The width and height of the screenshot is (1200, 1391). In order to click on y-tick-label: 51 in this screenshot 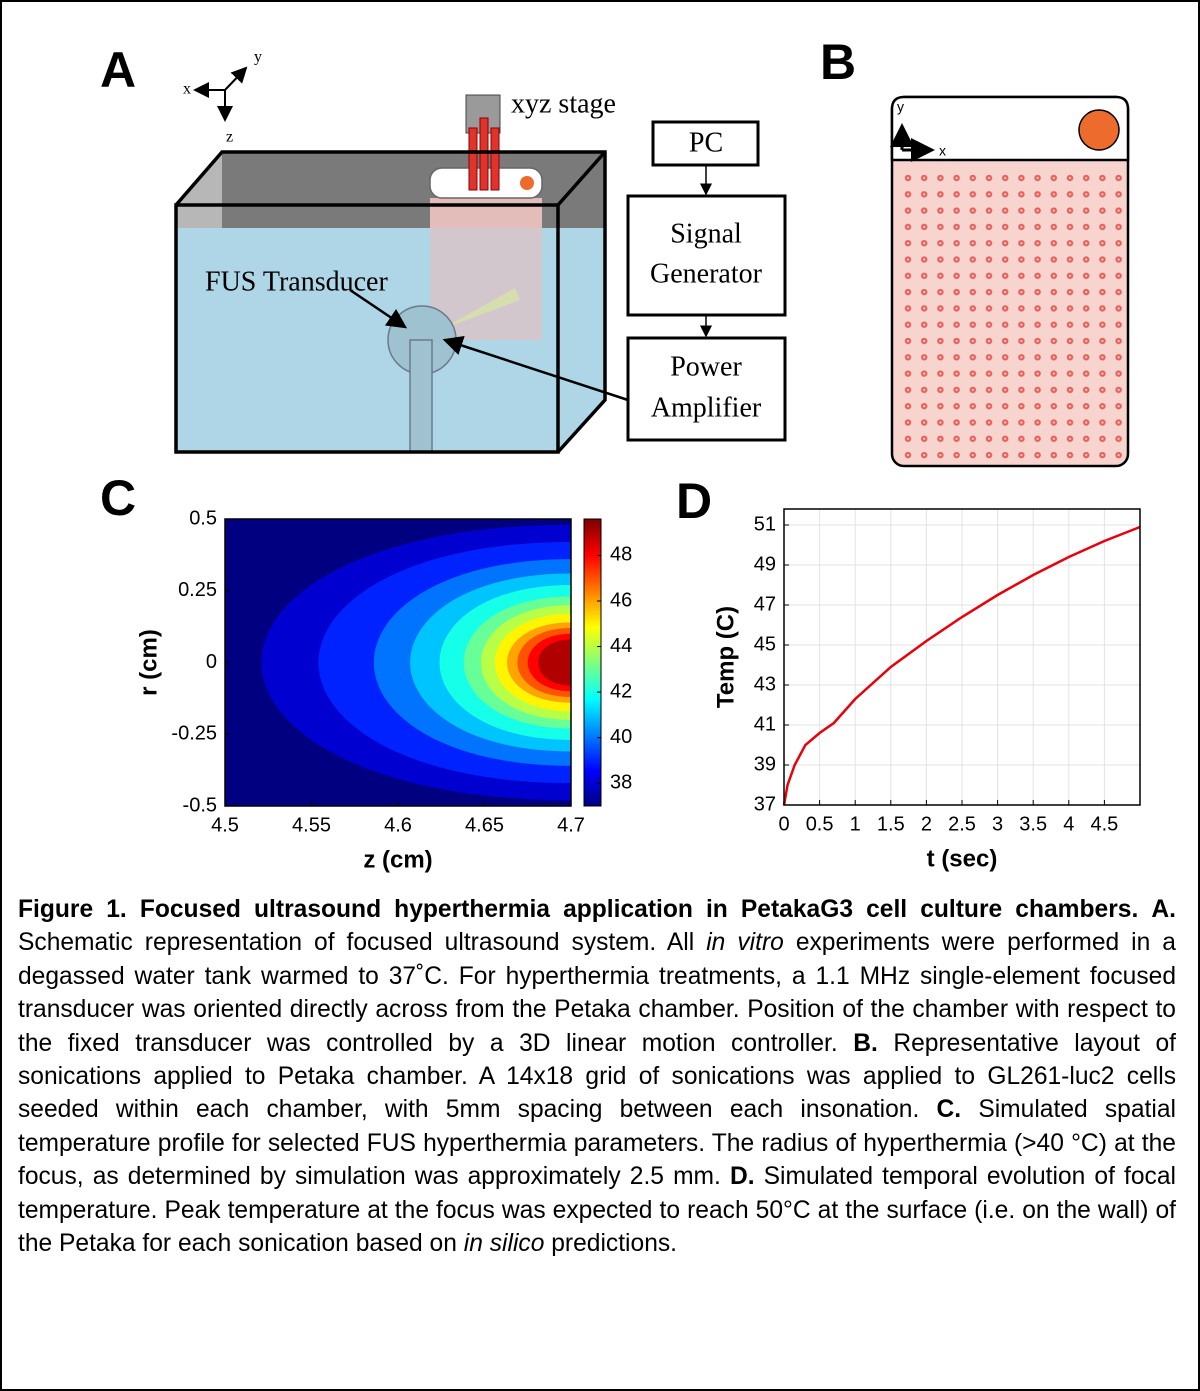, I will do `click(765, 524)`.